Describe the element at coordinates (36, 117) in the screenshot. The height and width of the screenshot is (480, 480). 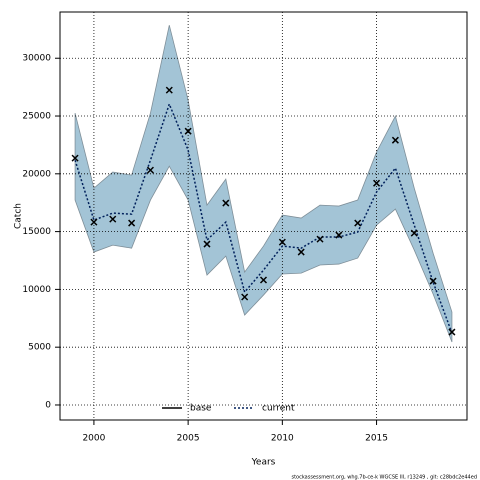
I see `y-tick-label: 25000` at that location.